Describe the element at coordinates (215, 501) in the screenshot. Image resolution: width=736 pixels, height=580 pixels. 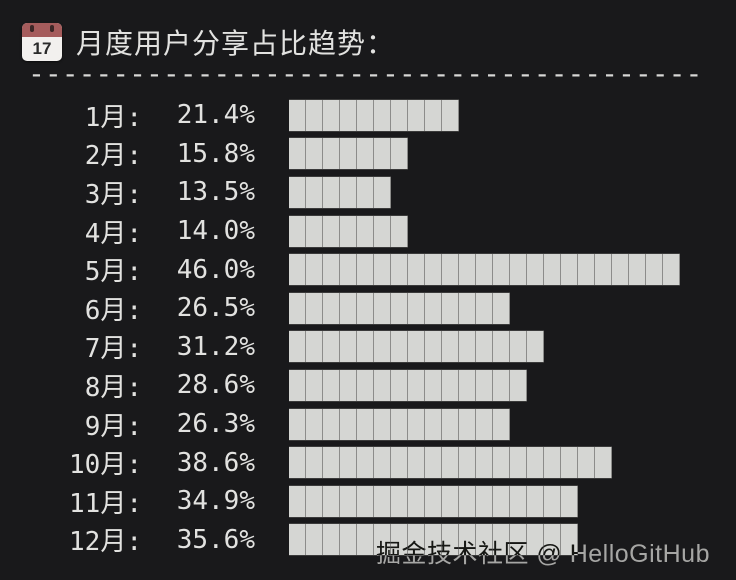
I see `percent-value: 34.9%` at that location.